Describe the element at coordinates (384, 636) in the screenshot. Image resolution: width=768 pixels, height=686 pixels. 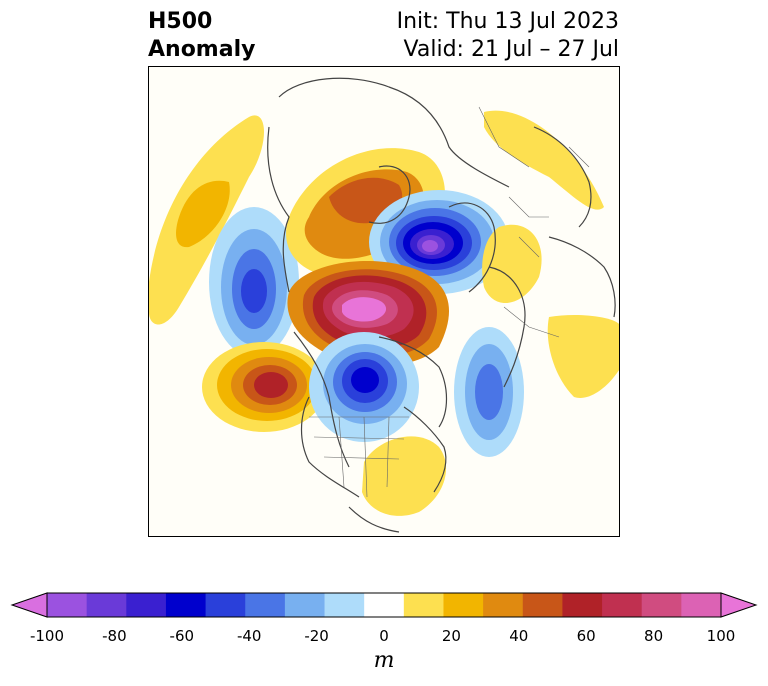
I see `colorbar-tick-label: 0` at that location.